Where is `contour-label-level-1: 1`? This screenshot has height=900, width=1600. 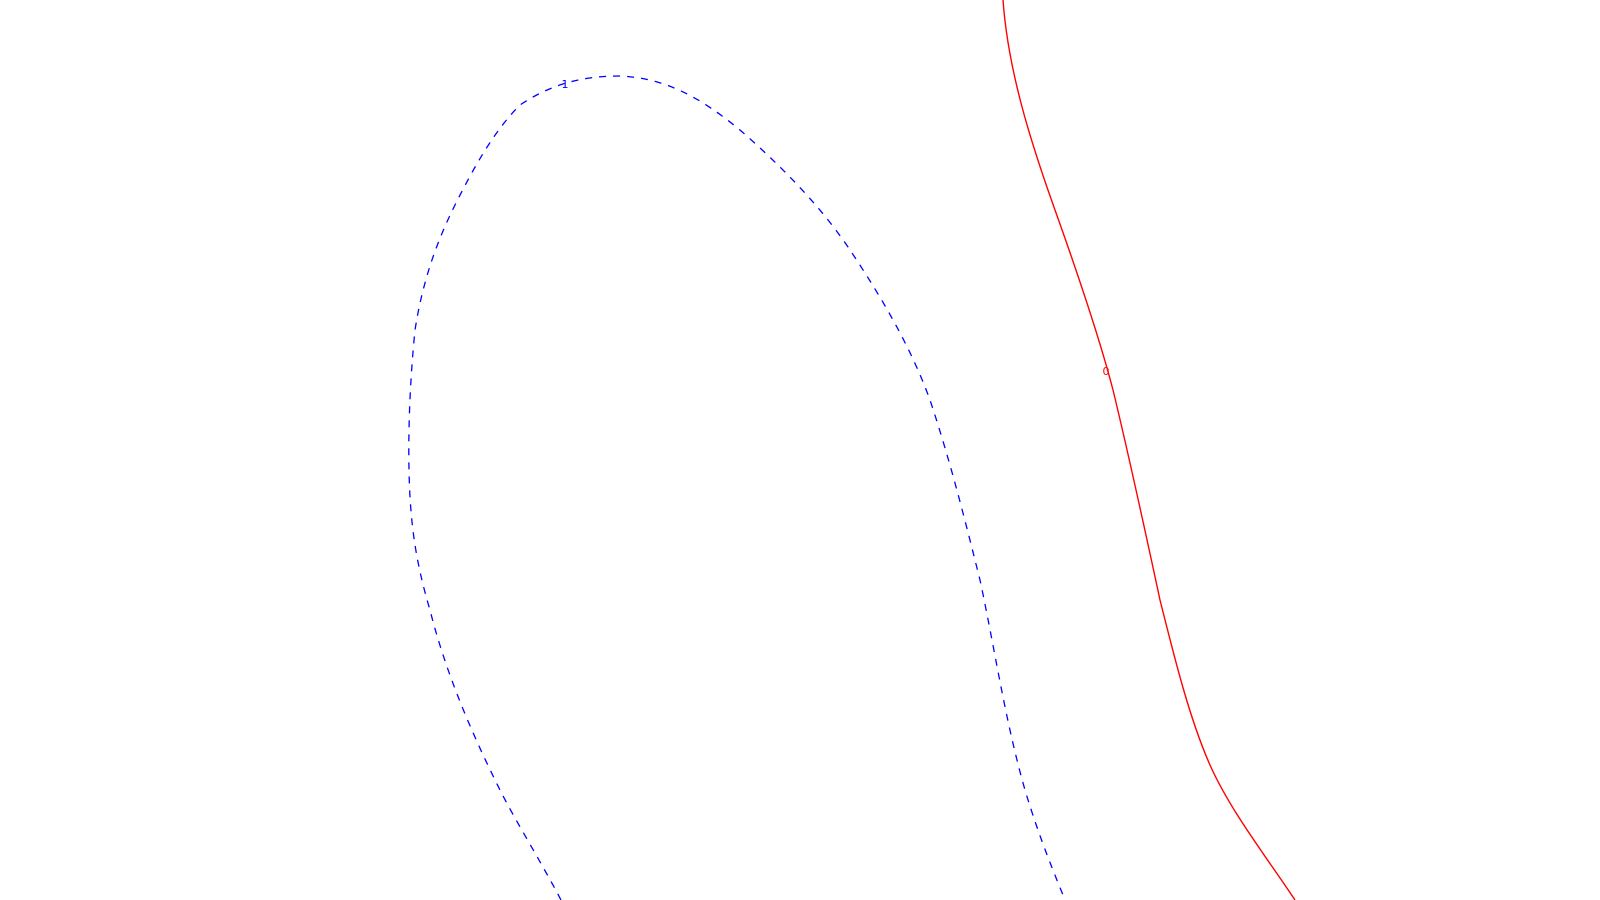
contour-label-level-1: 1 is located at coordinates (565, 84).